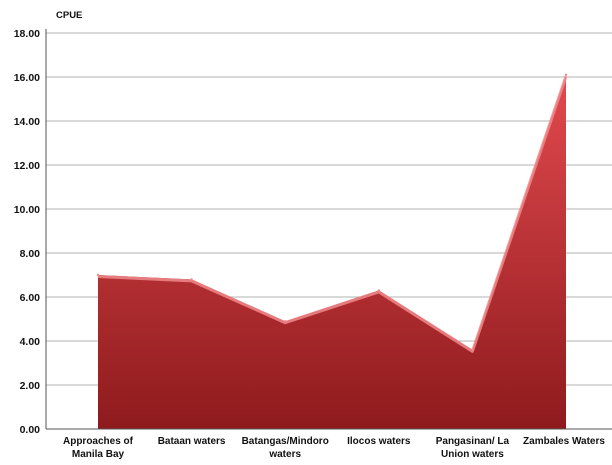 Image resolution: width=612 pixels, height=465 pixels. I want to click on y-tick-label: 18.00, so click(27, 34).